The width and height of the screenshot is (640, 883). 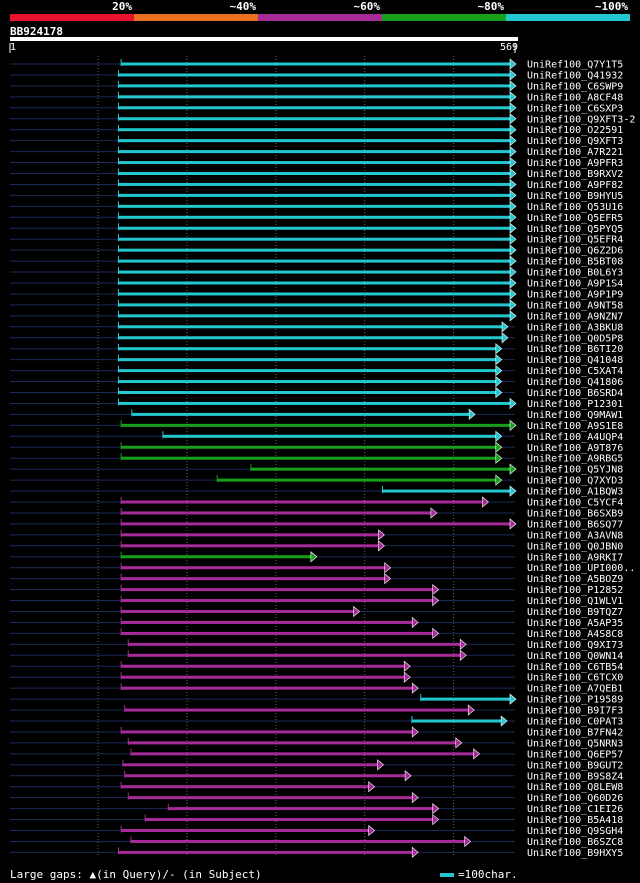 What do you see at coordinates (575, 404) in the screenshot?
I see `hit-label: UniRef100_P12301` at bounding box center [575, 404].